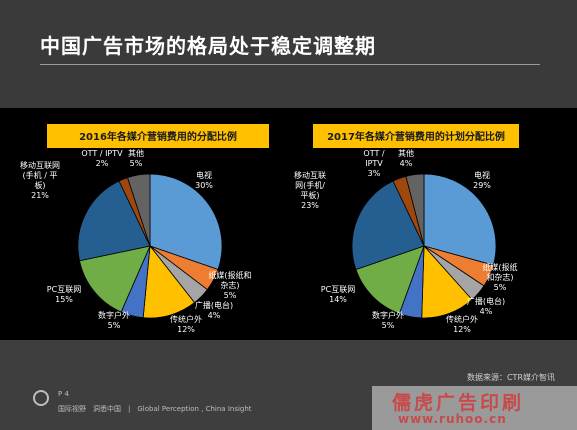  I want to click on slice-label: OTT / IPTV 3%, so click(373, 163).